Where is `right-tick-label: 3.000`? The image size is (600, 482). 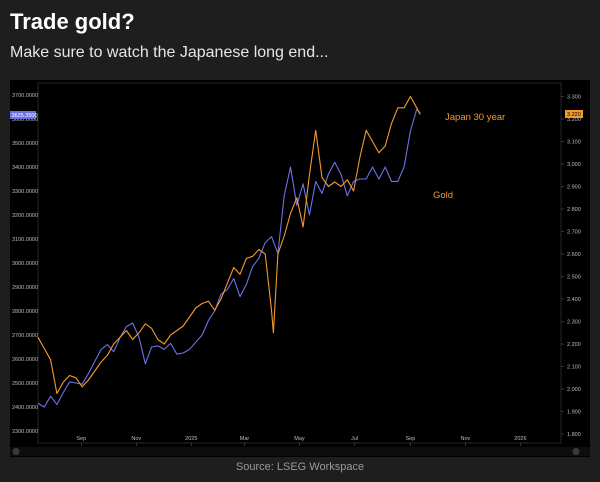 right-tick-label: 3.000 is located at coordinates (574, 165).